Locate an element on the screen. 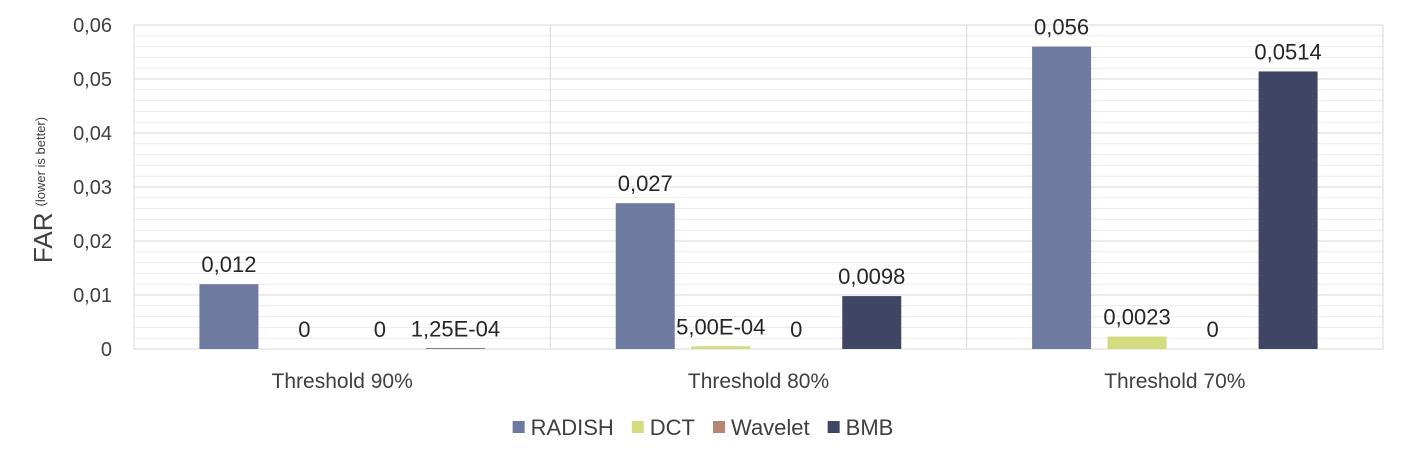 The width and height of the screenshot is (1406, 459). legend: RADISH DCT Wavelet BMB is located at coordinates (703, 427).